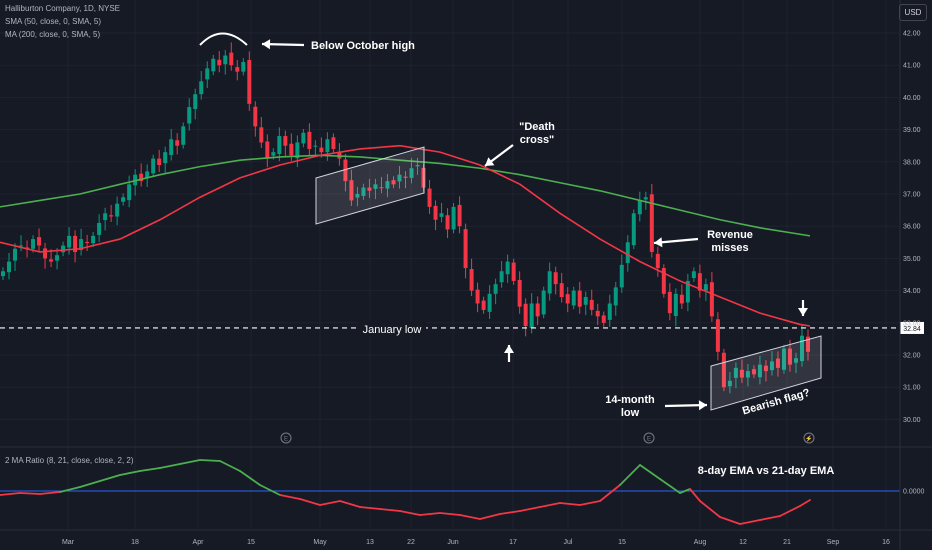  Describe the element at coordinates (912, 327) in the screenshot. I see `last-price-label-bg` at that location.